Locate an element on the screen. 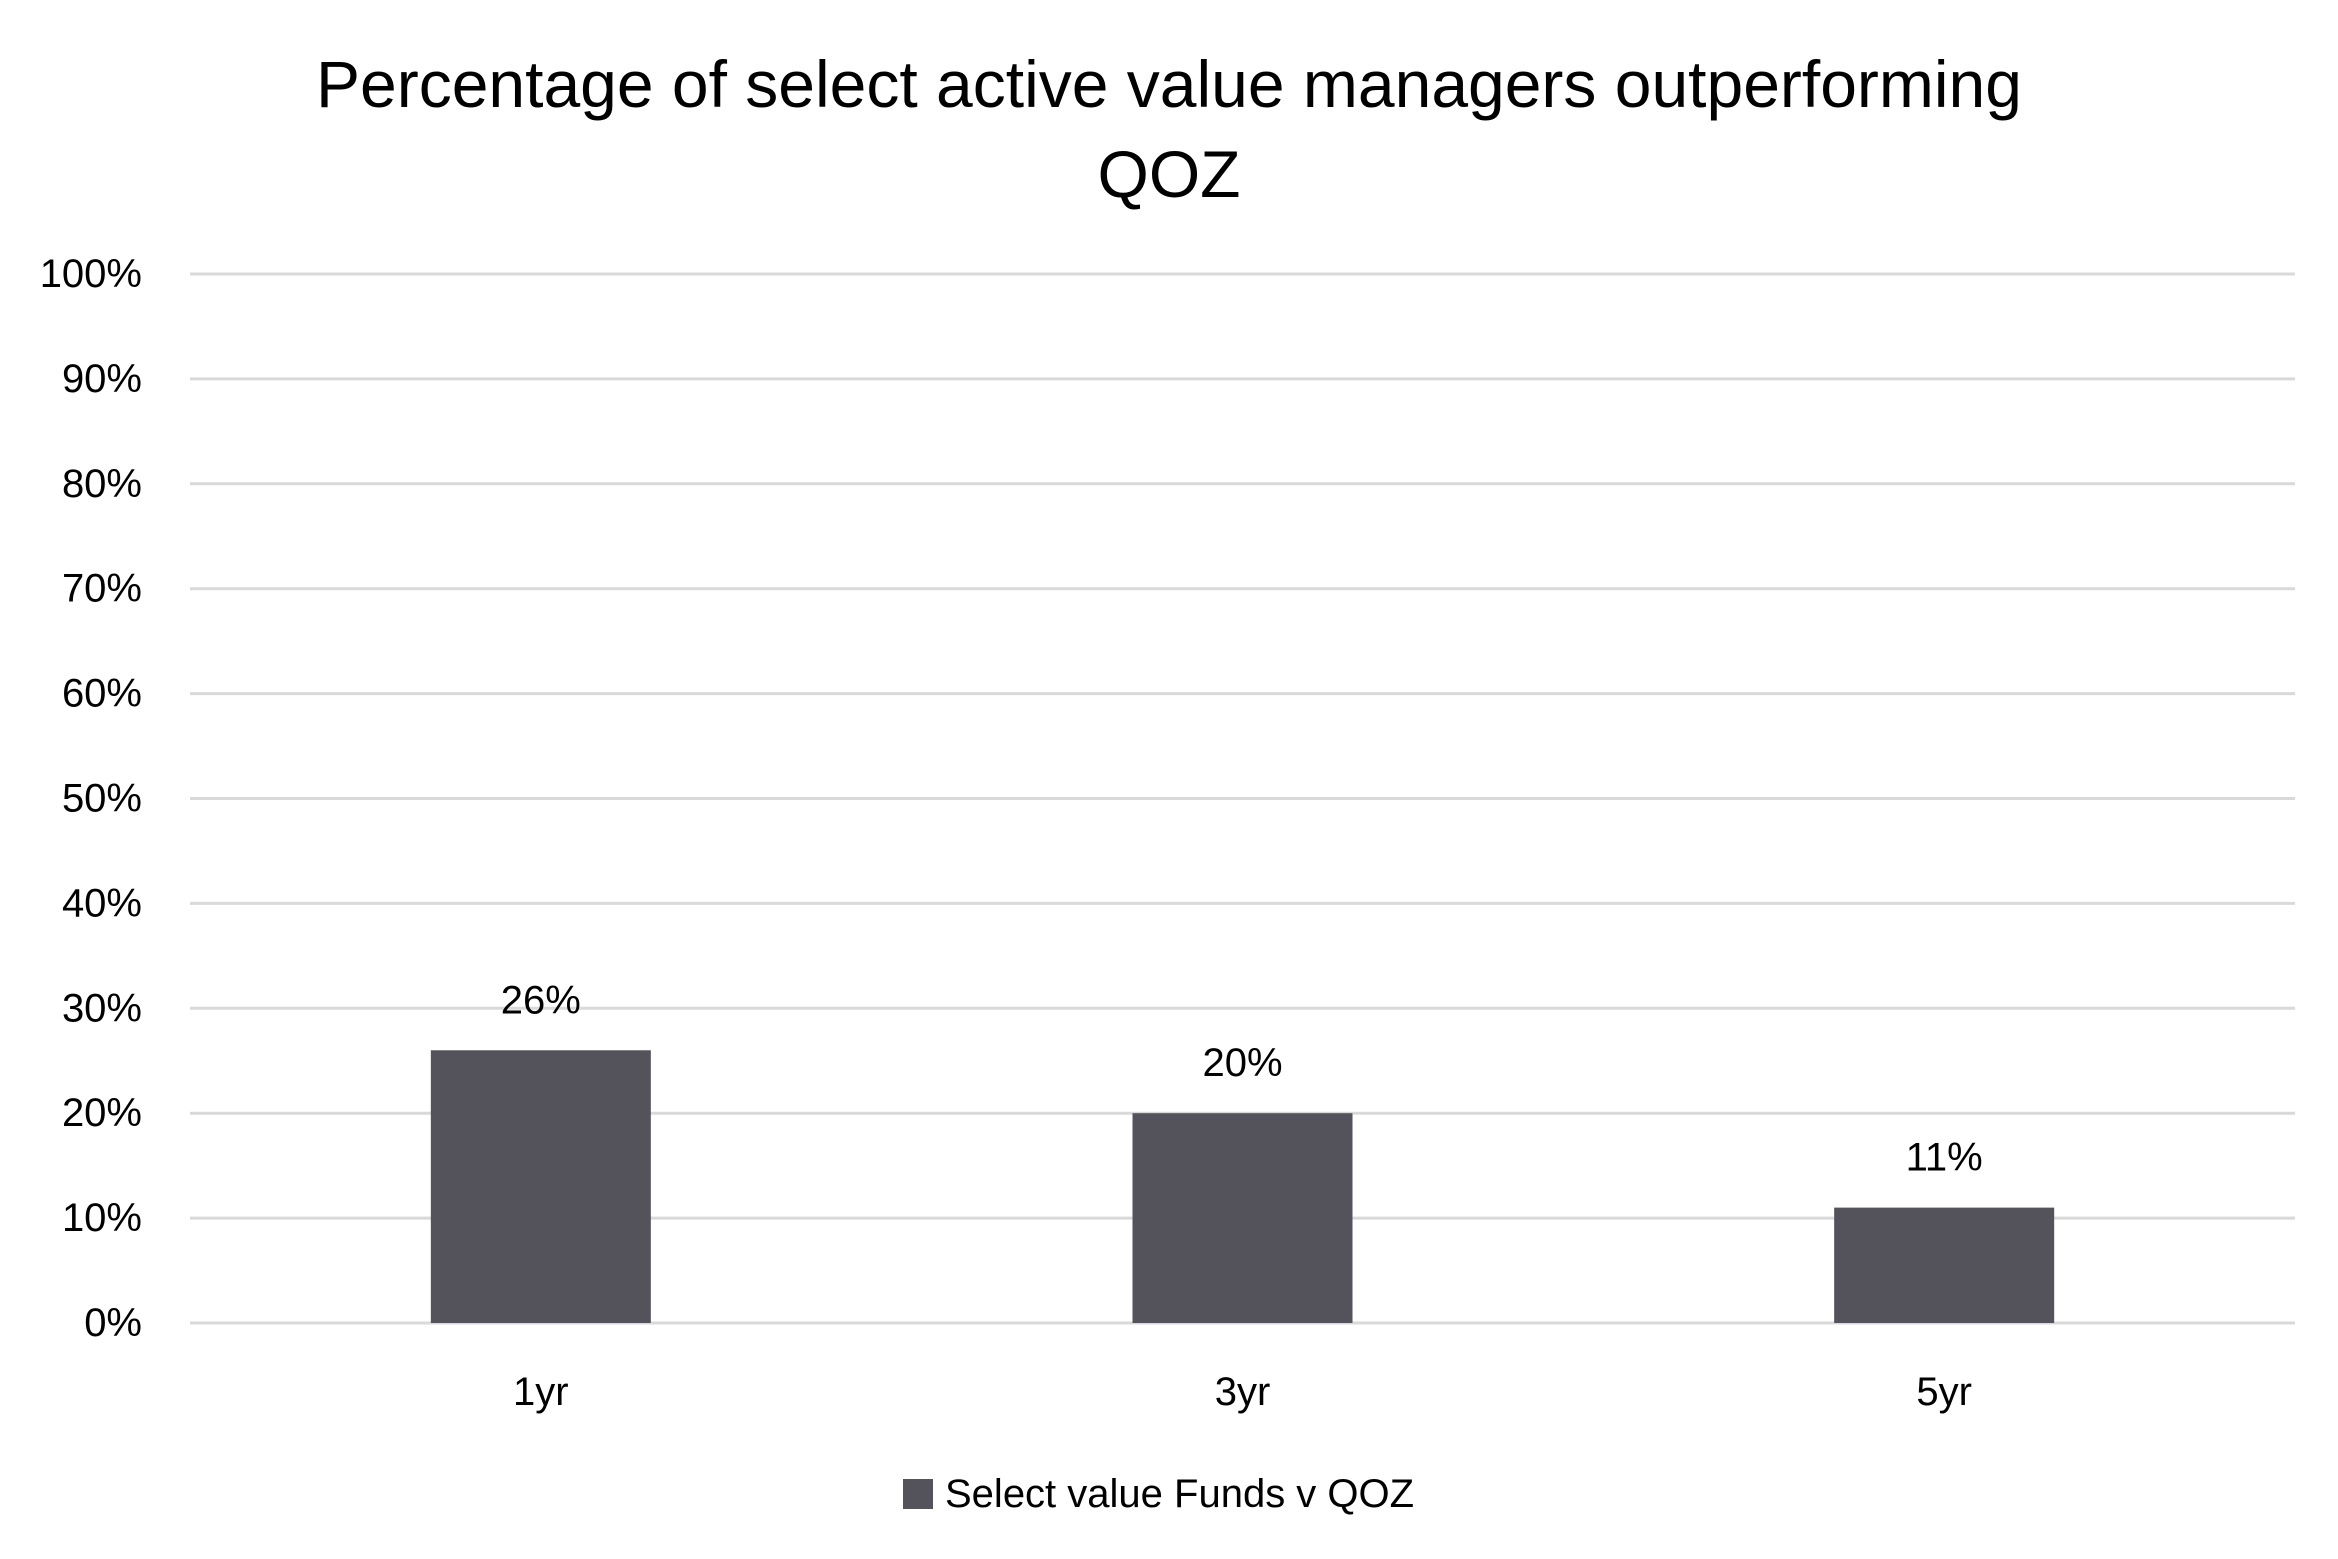 The height and width of the screenshot is (1559, 2338). legend-label: Select value Funds v QOZ is located at coordinates (1179, 1494).